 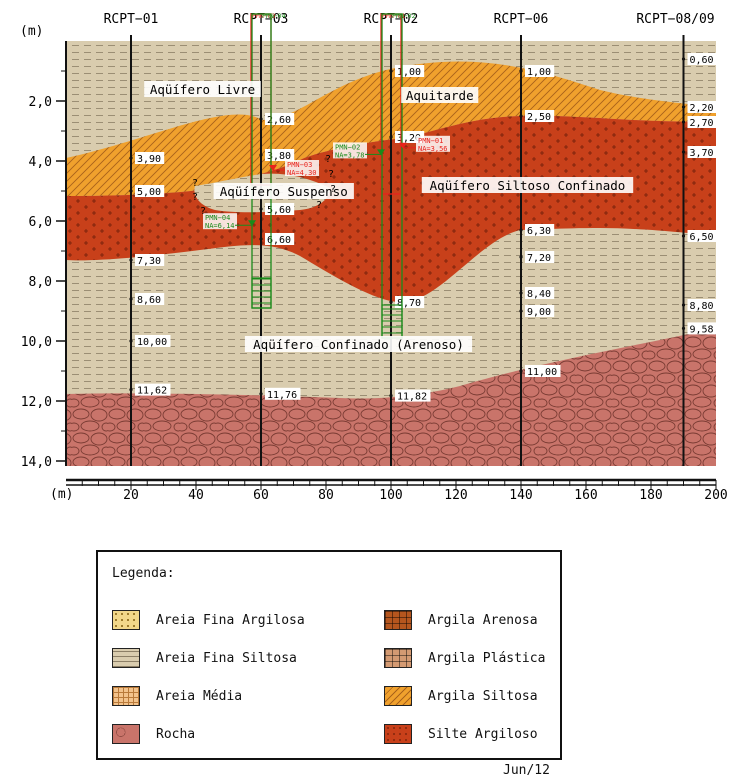 I want to click on well-name: PMN−01, so click(x=394, y=16).